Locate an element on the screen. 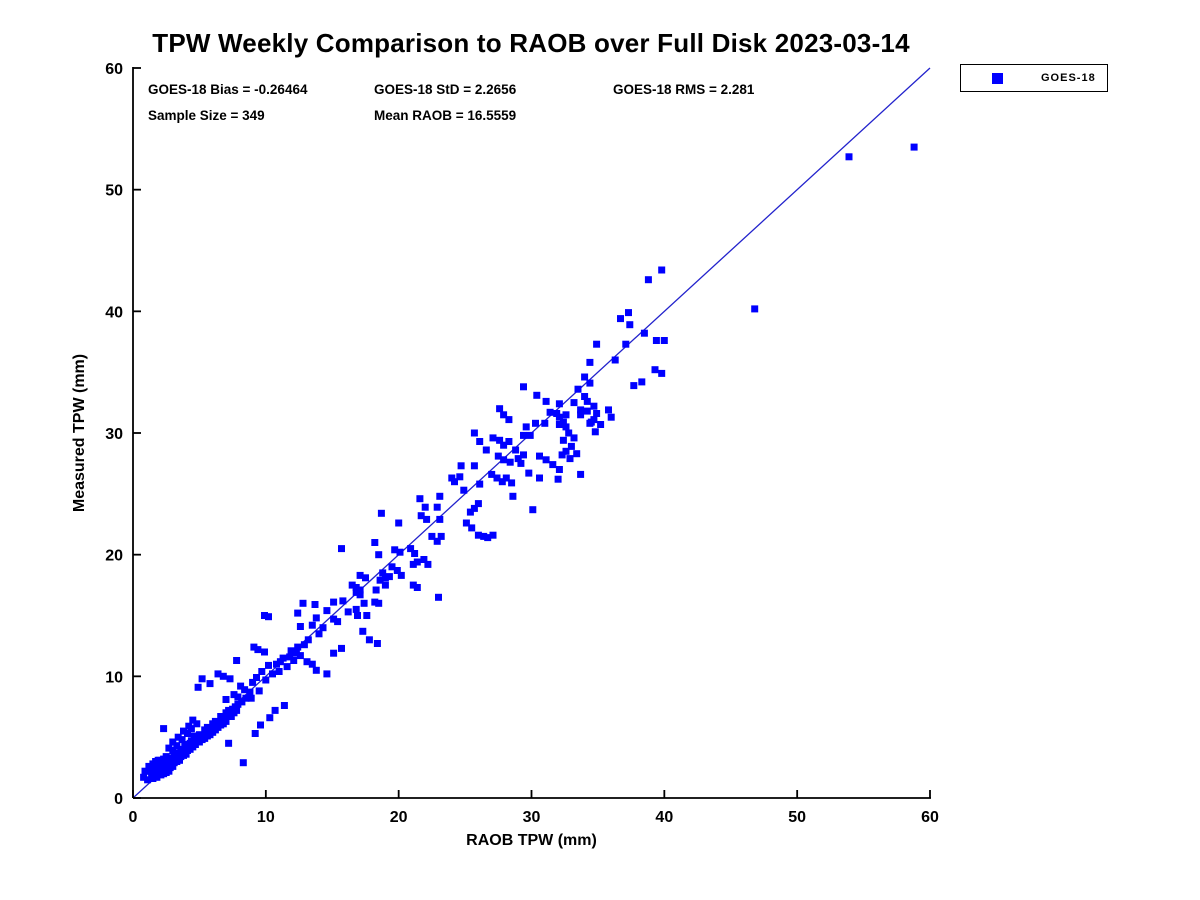 This screenshot has width=1200, height=900. y-tick-label: 60 is located at coordinates (114, 69).